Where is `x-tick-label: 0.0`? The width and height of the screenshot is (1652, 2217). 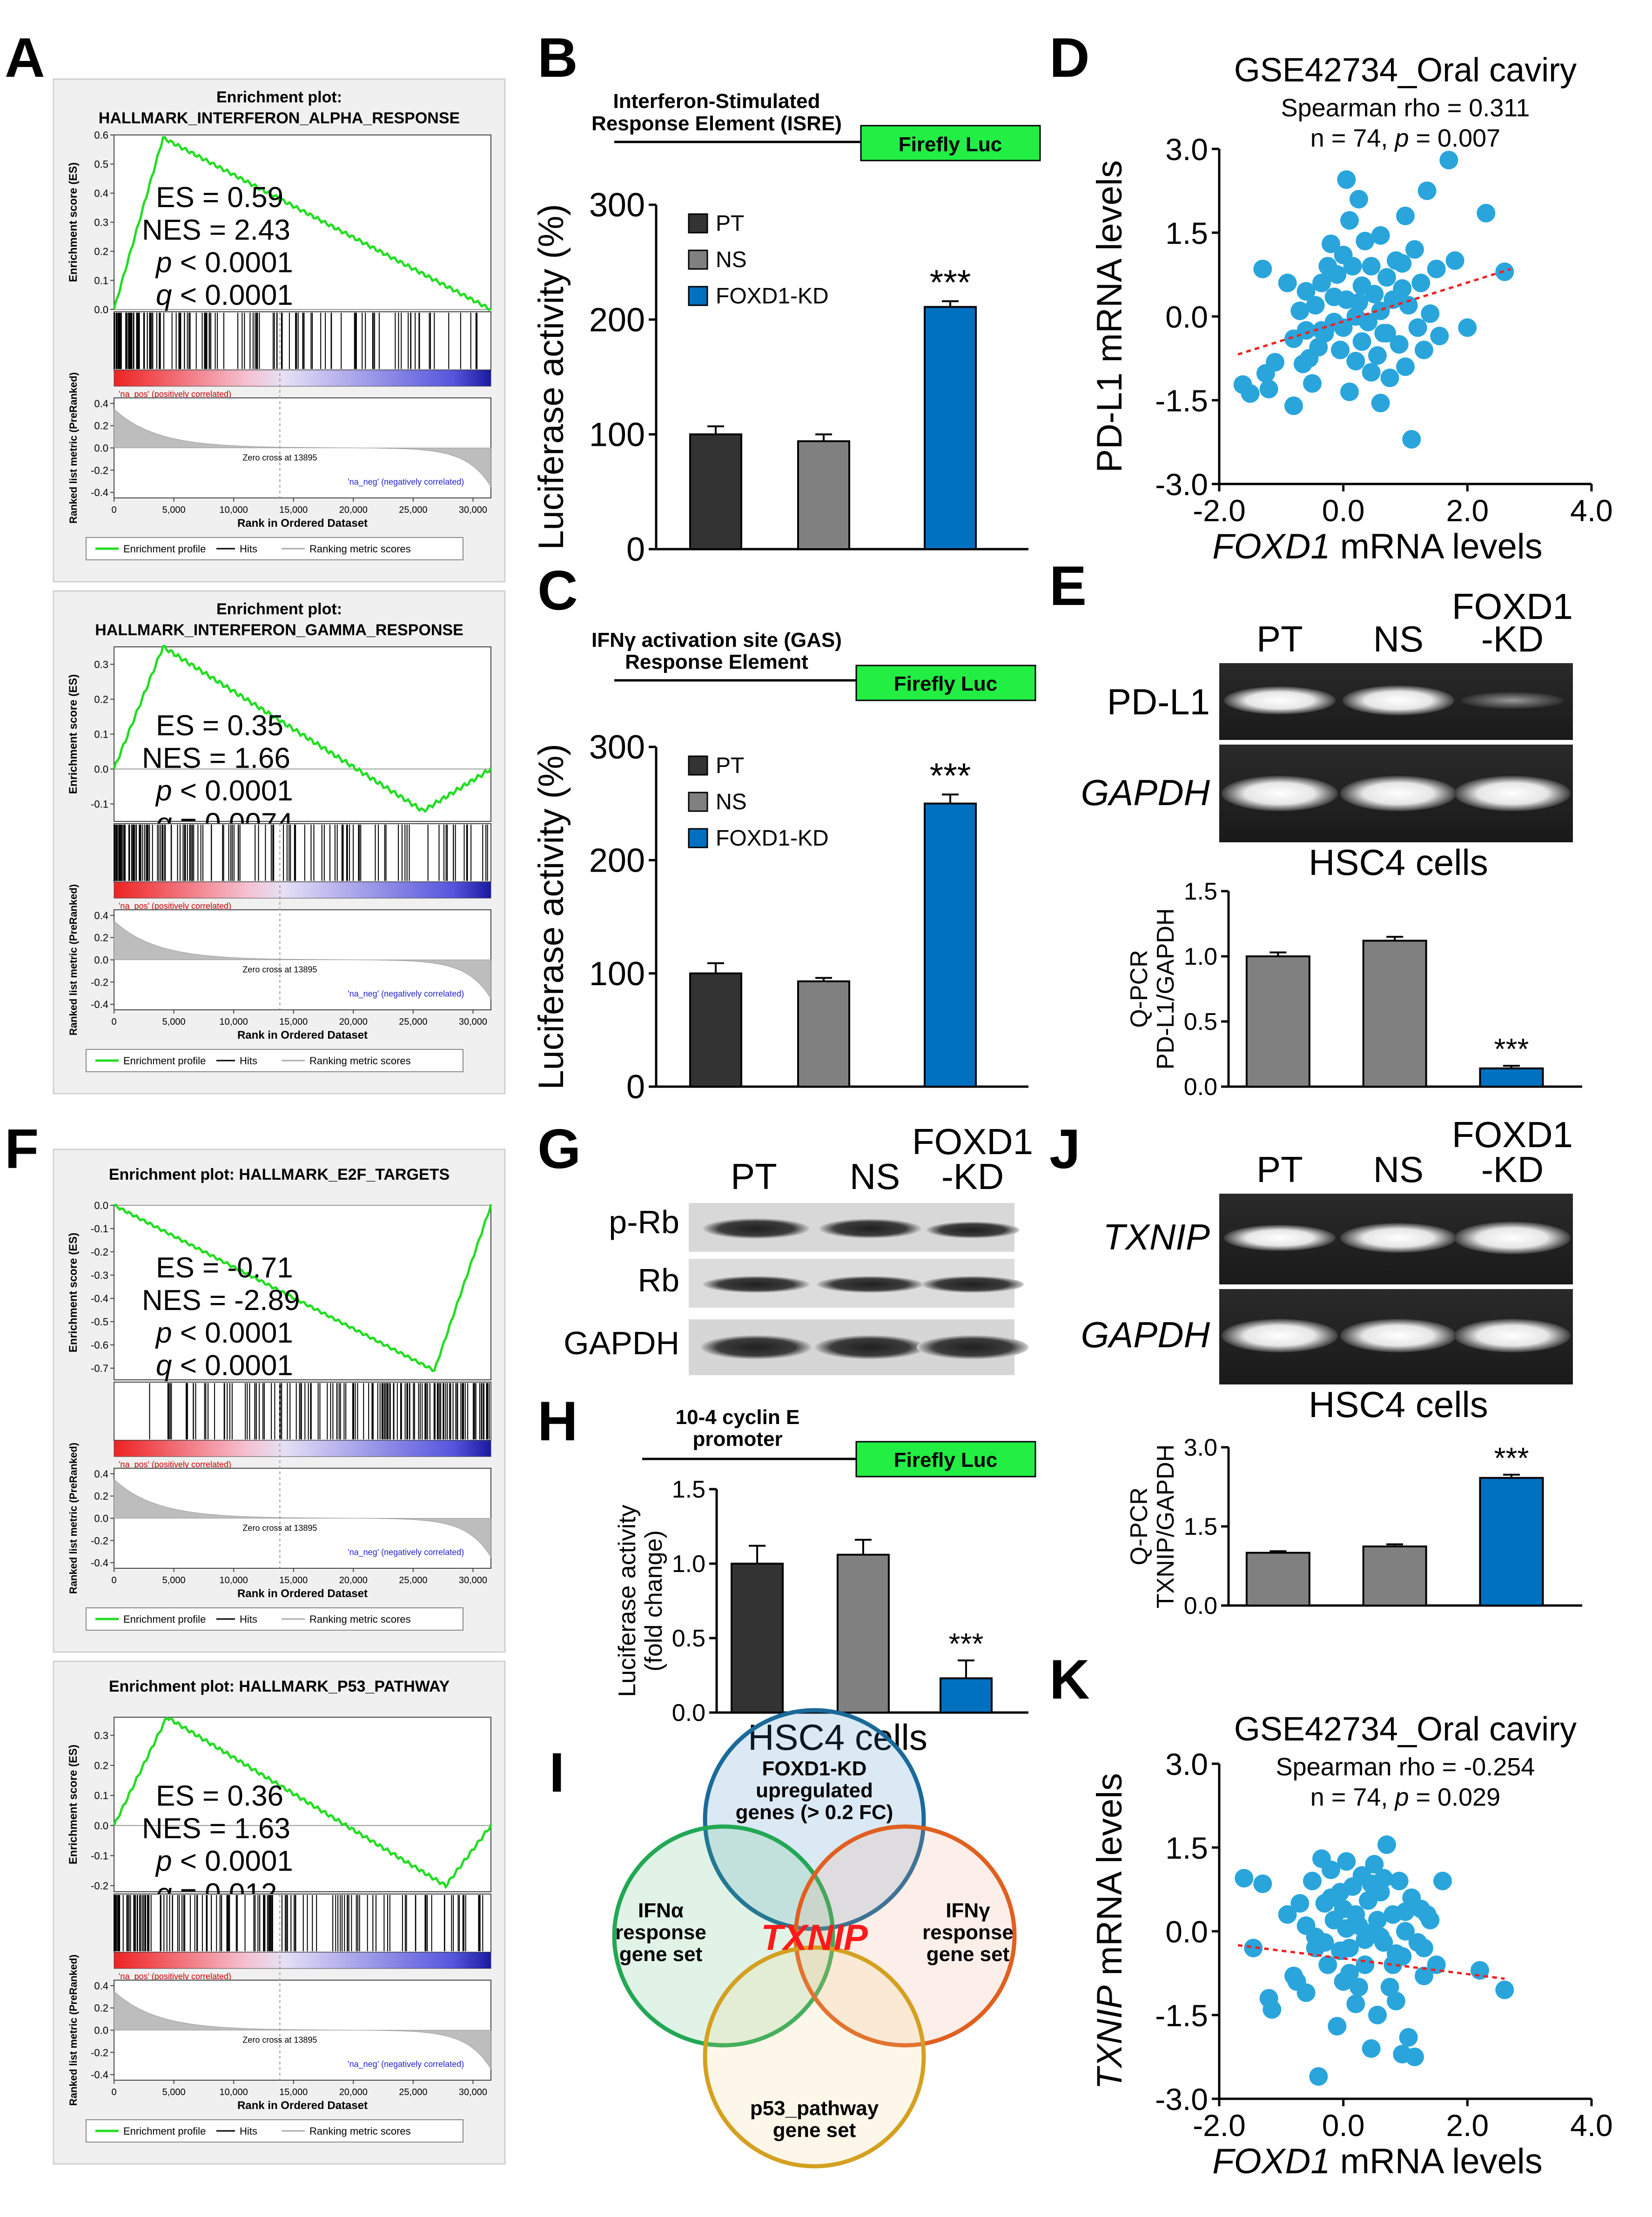
x-tick-label: 0.0 is located at coordinates (1343, 2126).